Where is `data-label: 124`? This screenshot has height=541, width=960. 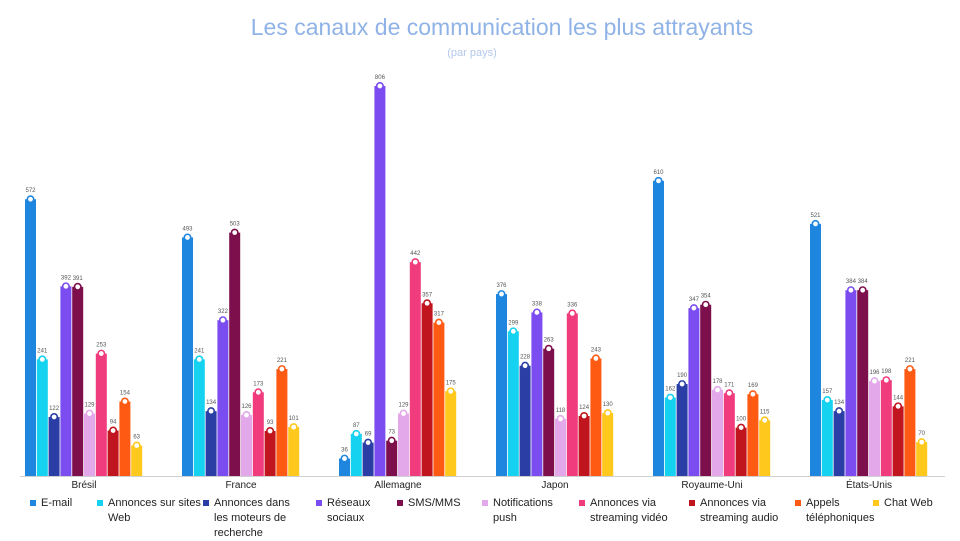
data-label: 124 is located at coordinates (584, 408).